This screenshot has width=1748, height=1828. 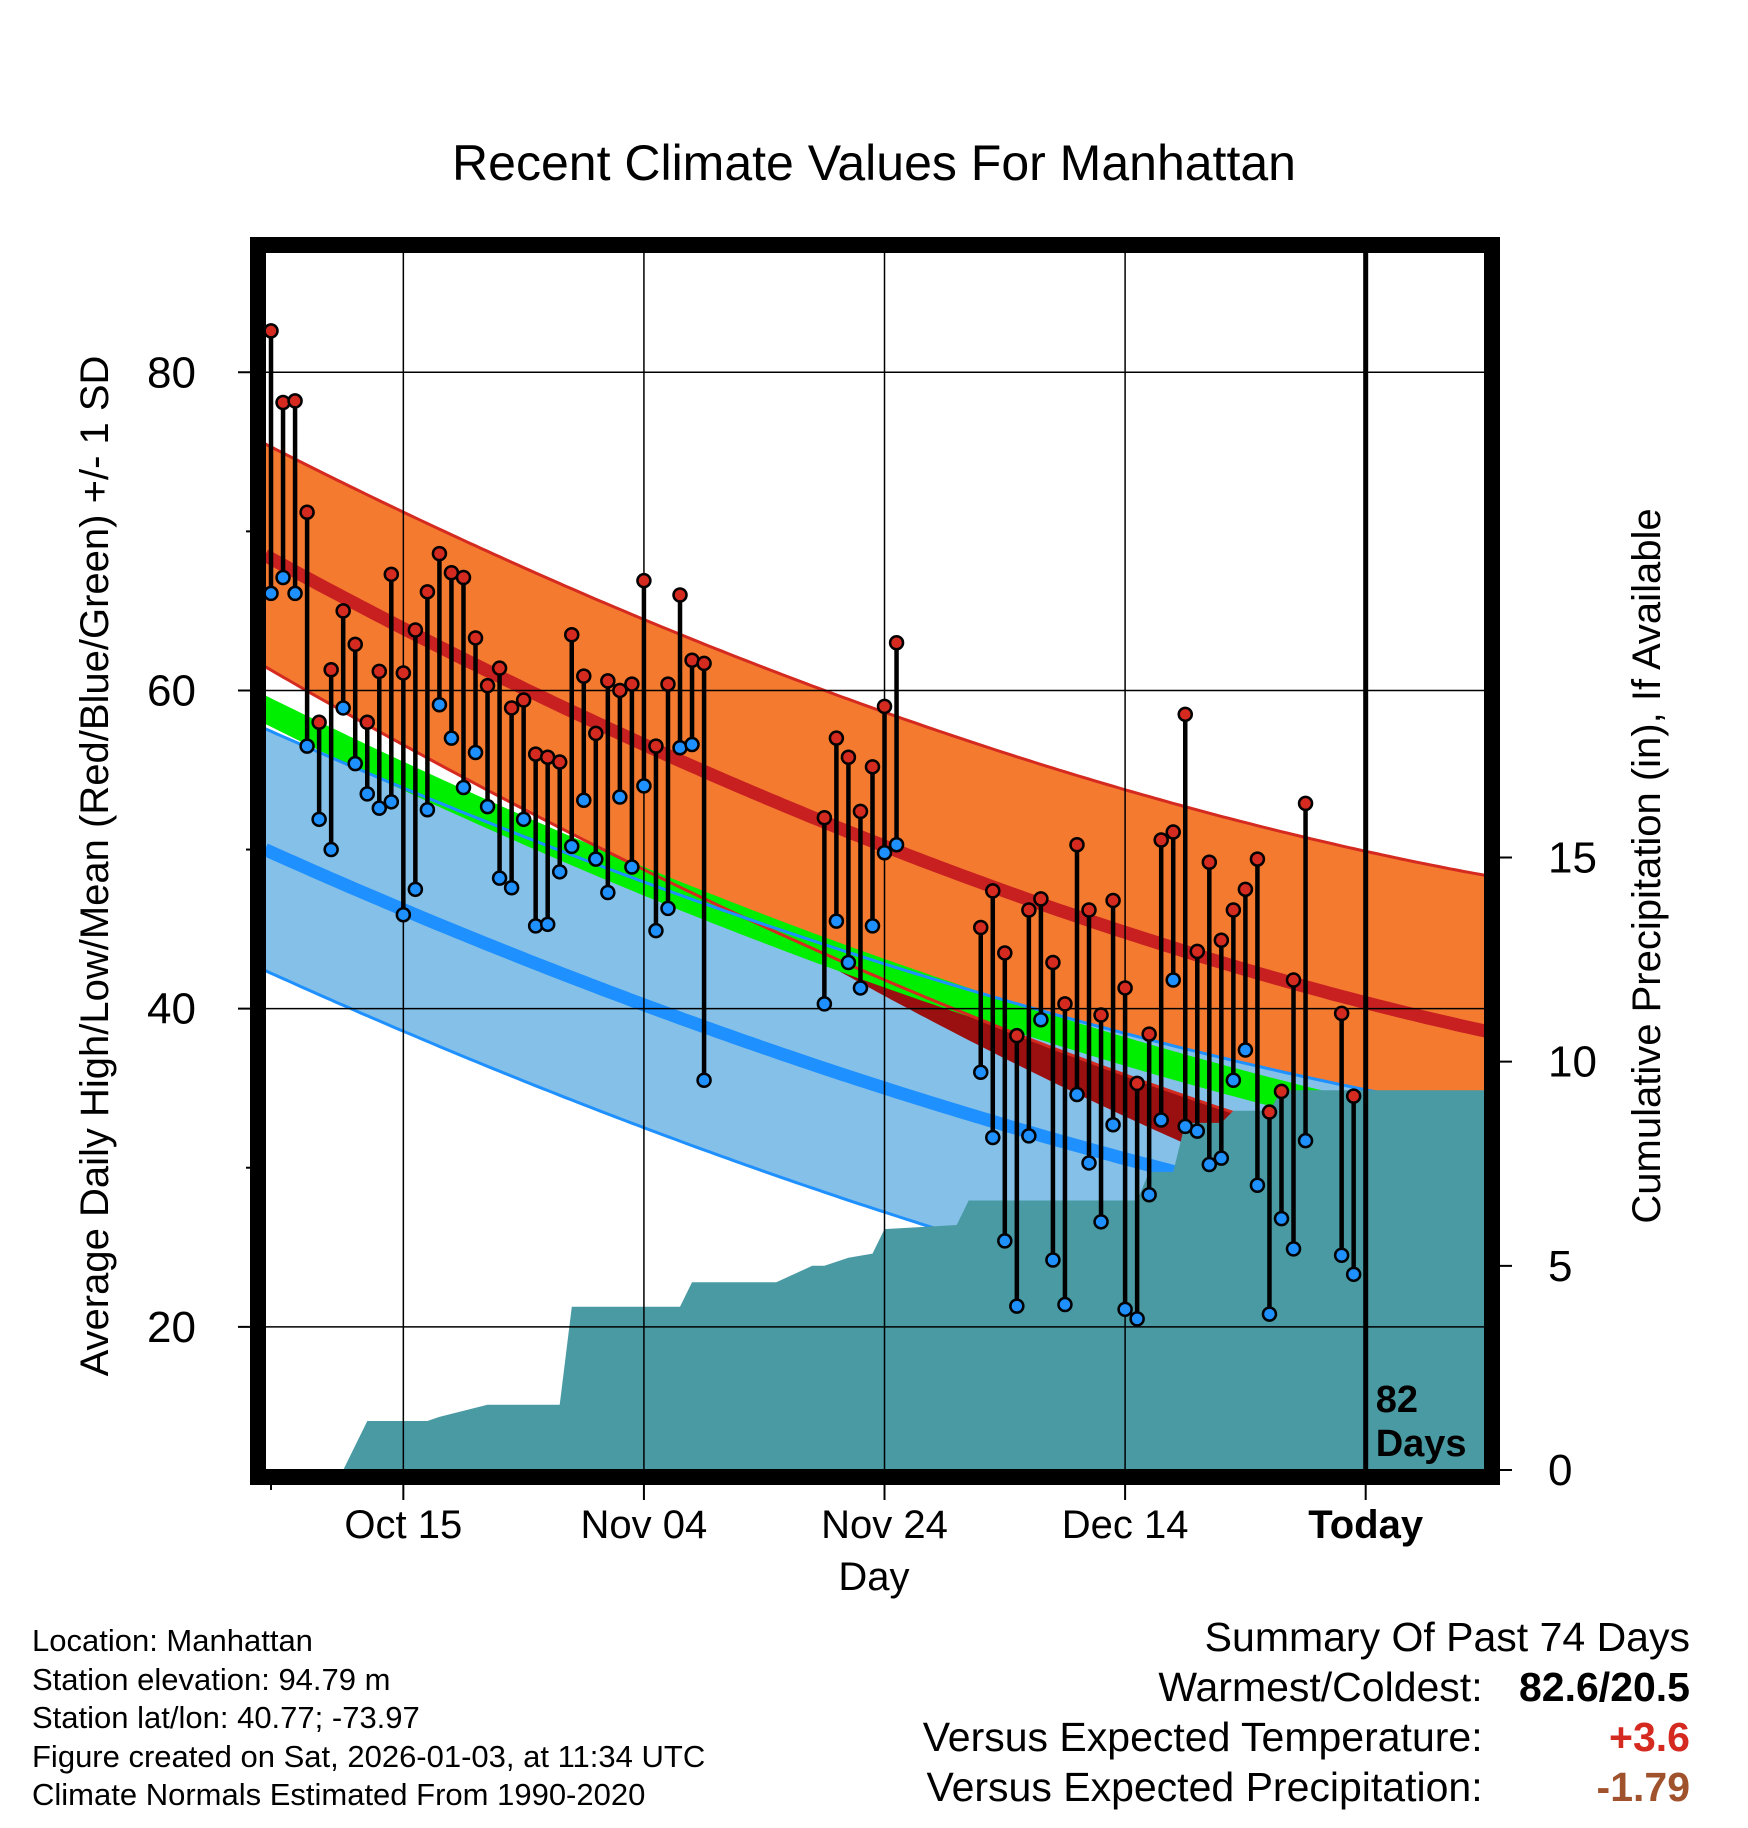 I want to click on normals-text: Climate Normals Estimated From 1990-2020, so click(x=339, y=1794).